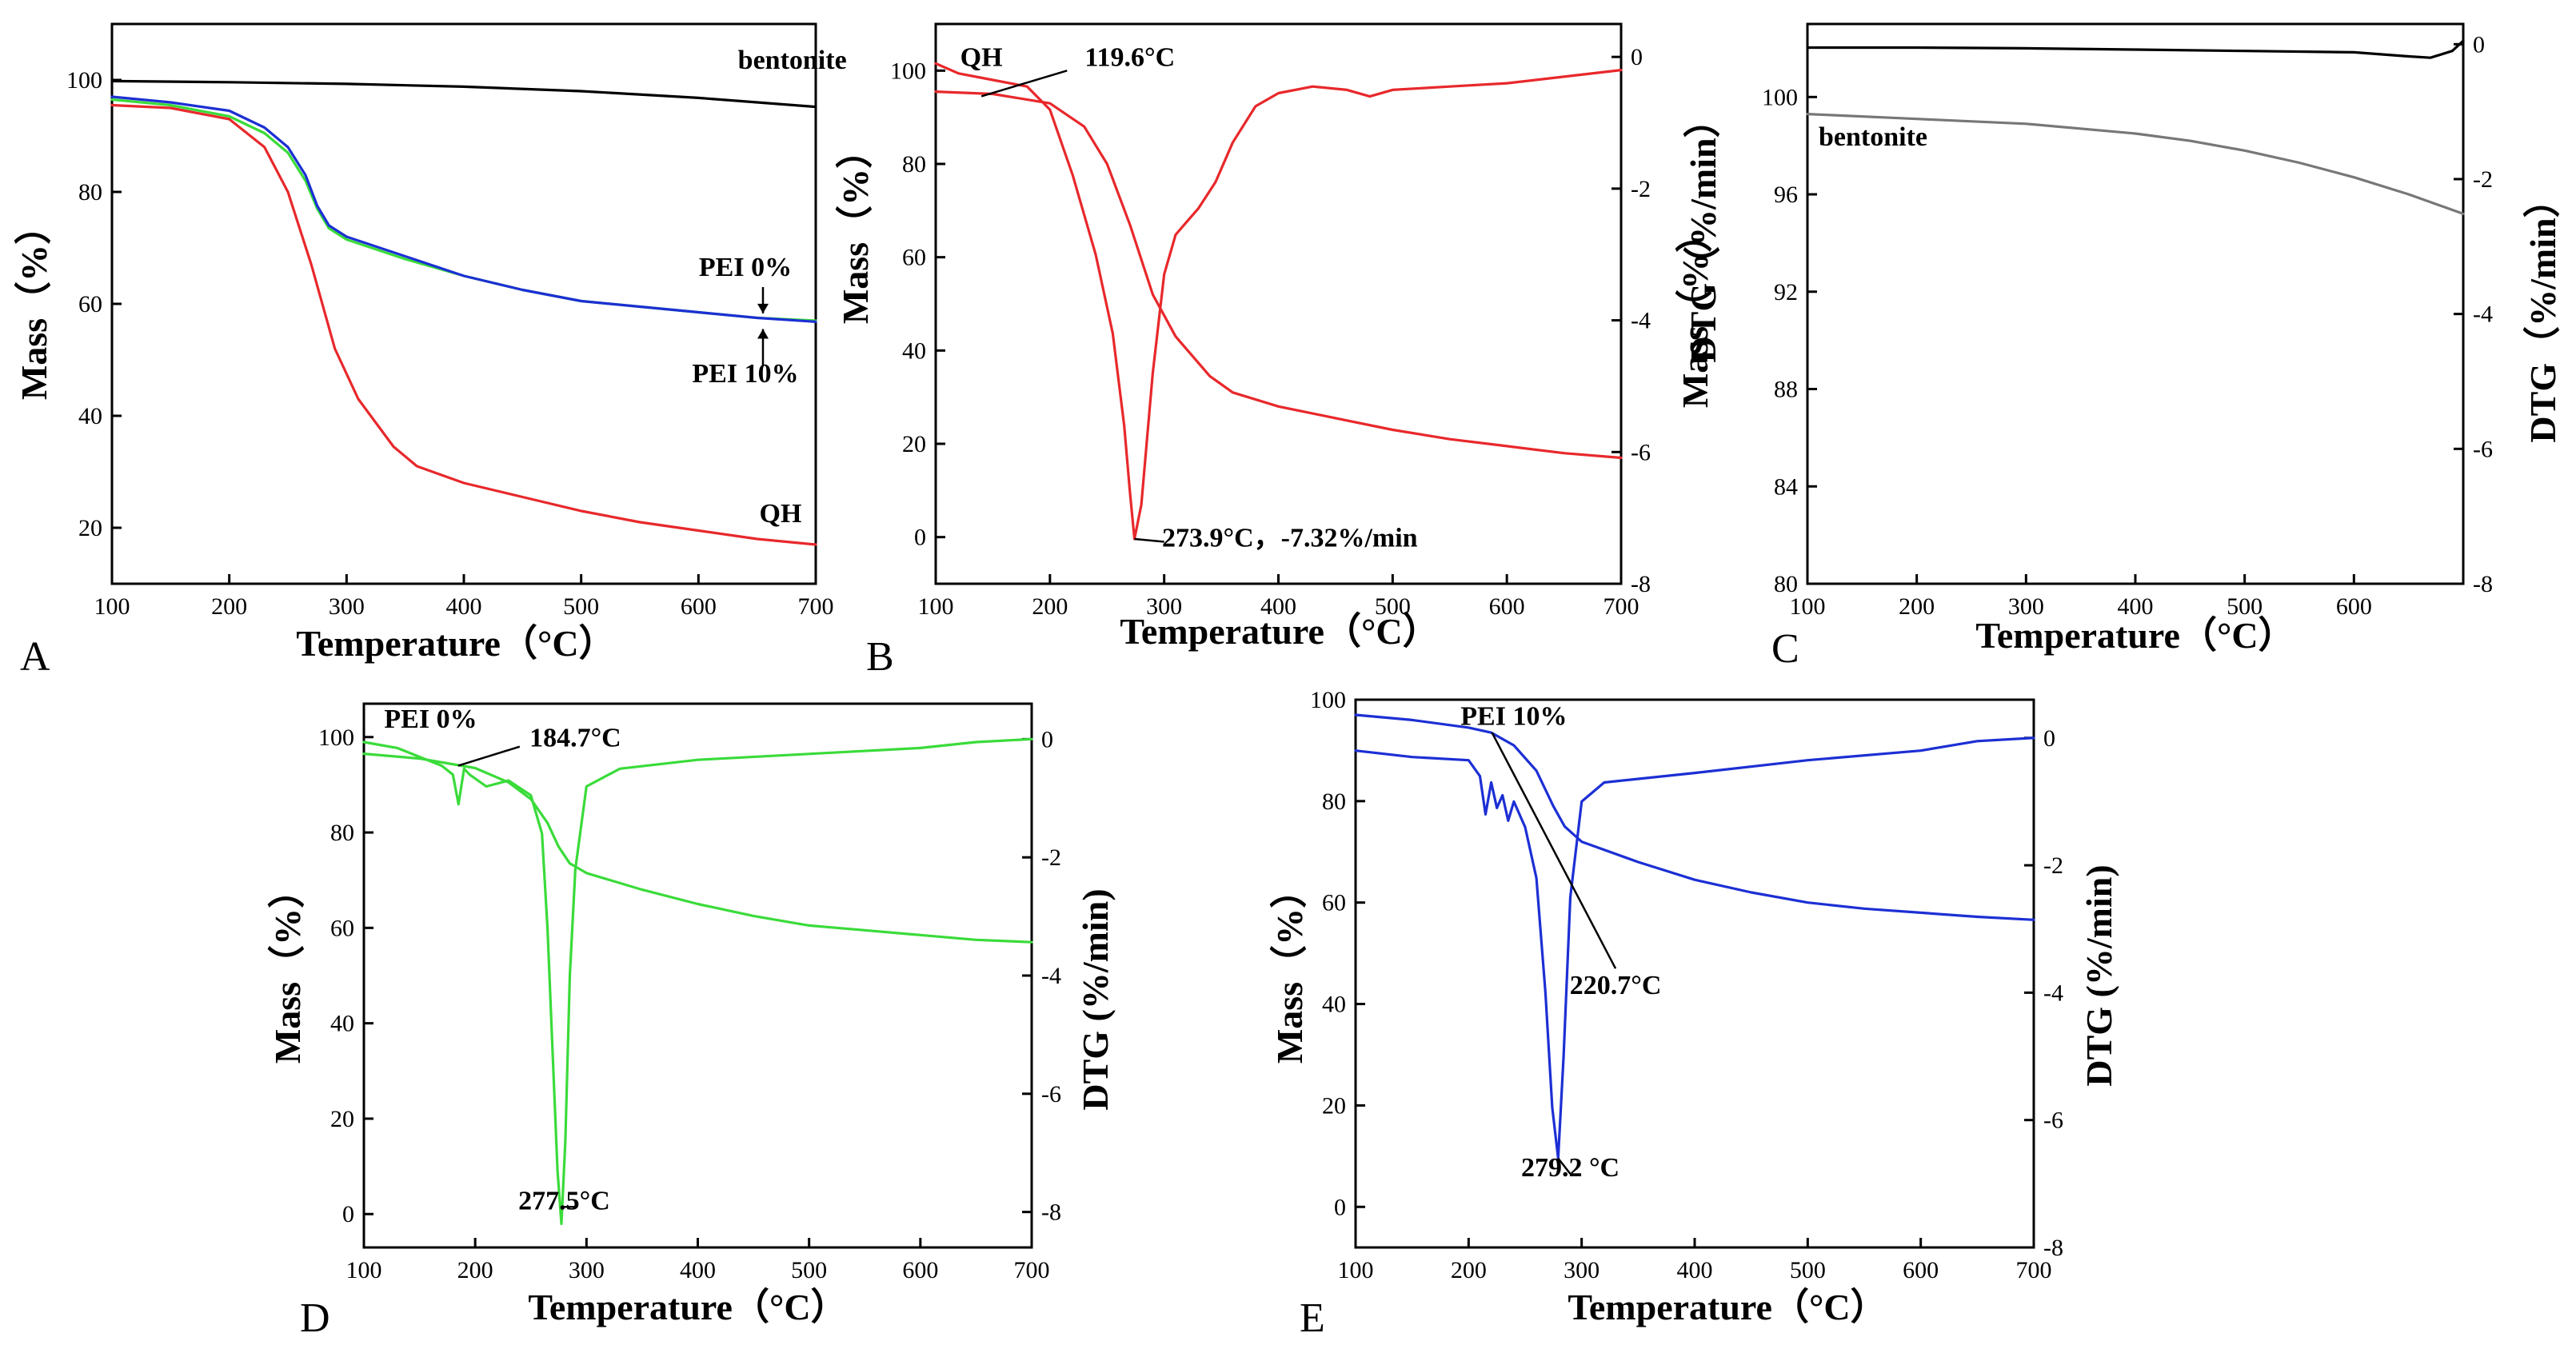 This screenshot has height=1365, width=2576. What do you see at coordinates (1290, 538) in the screenshot?
I see `annotation: 273.9°C，-7.32%/min` at bounding box center [1290, 538].